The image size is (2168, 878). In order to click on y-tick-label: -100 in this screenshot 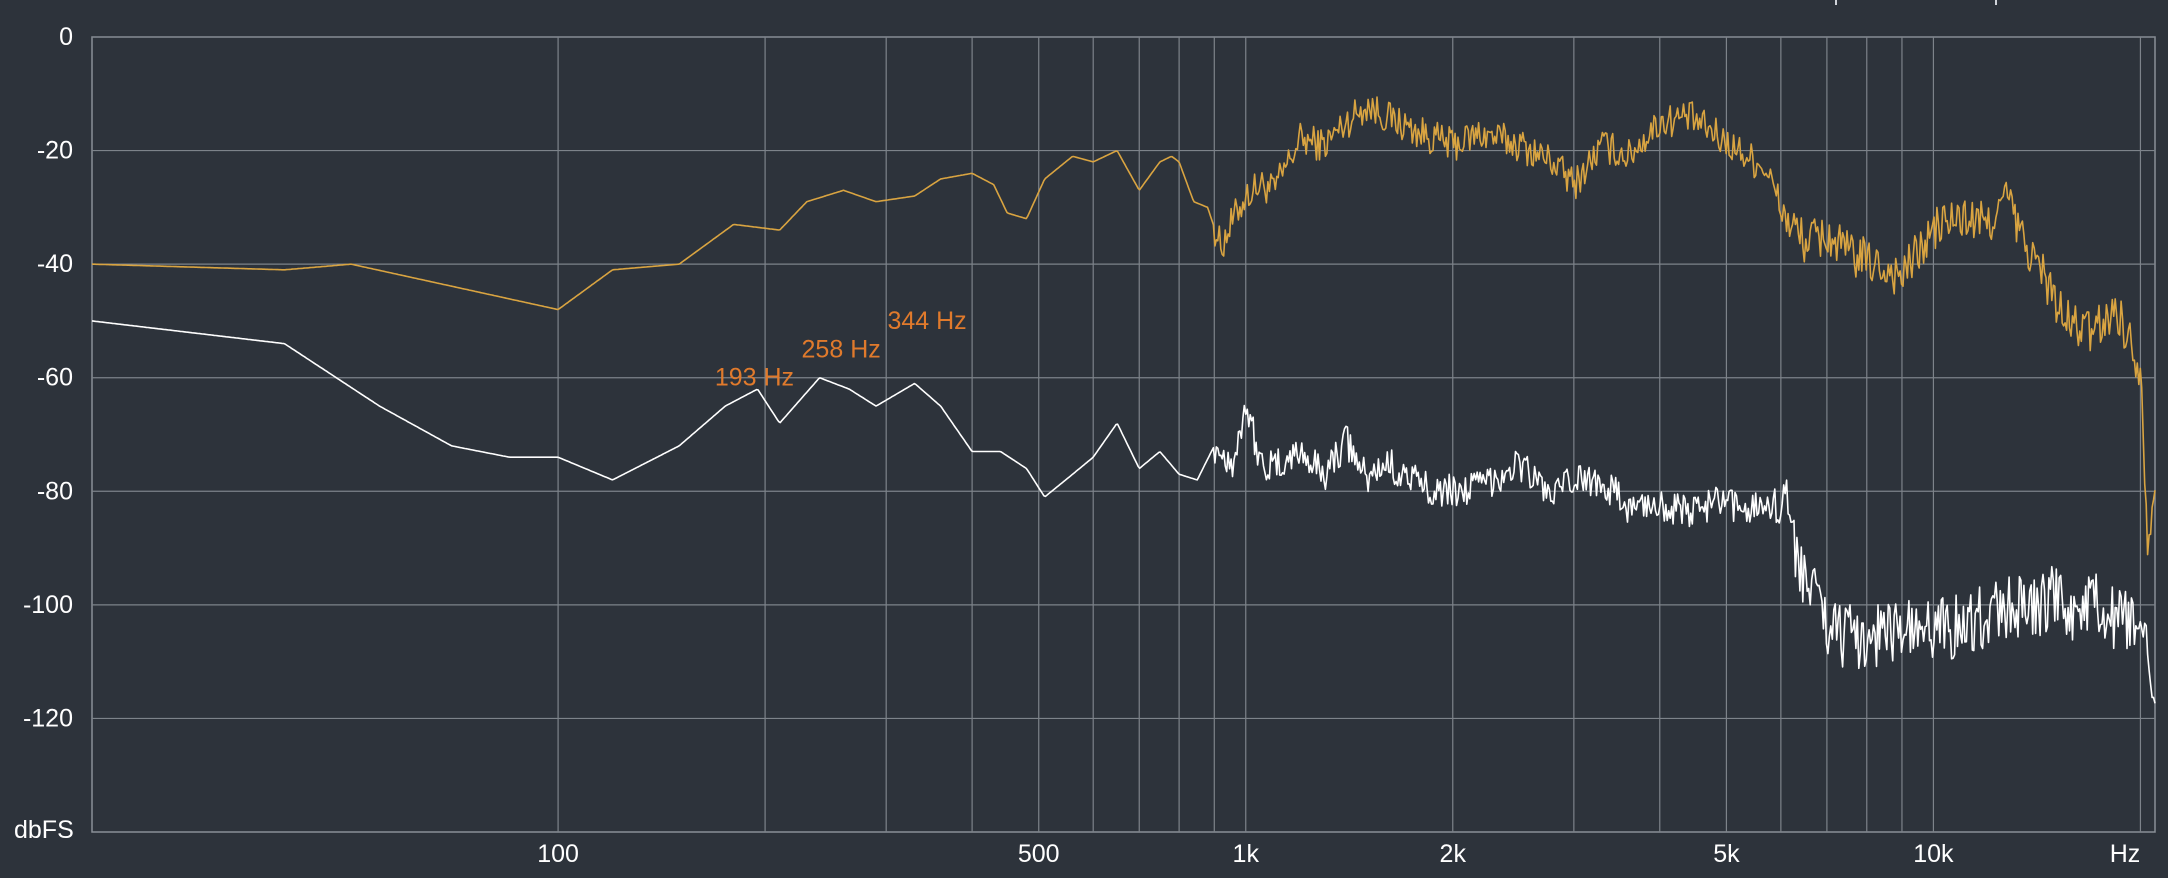, I will do `click(48, 605)`.